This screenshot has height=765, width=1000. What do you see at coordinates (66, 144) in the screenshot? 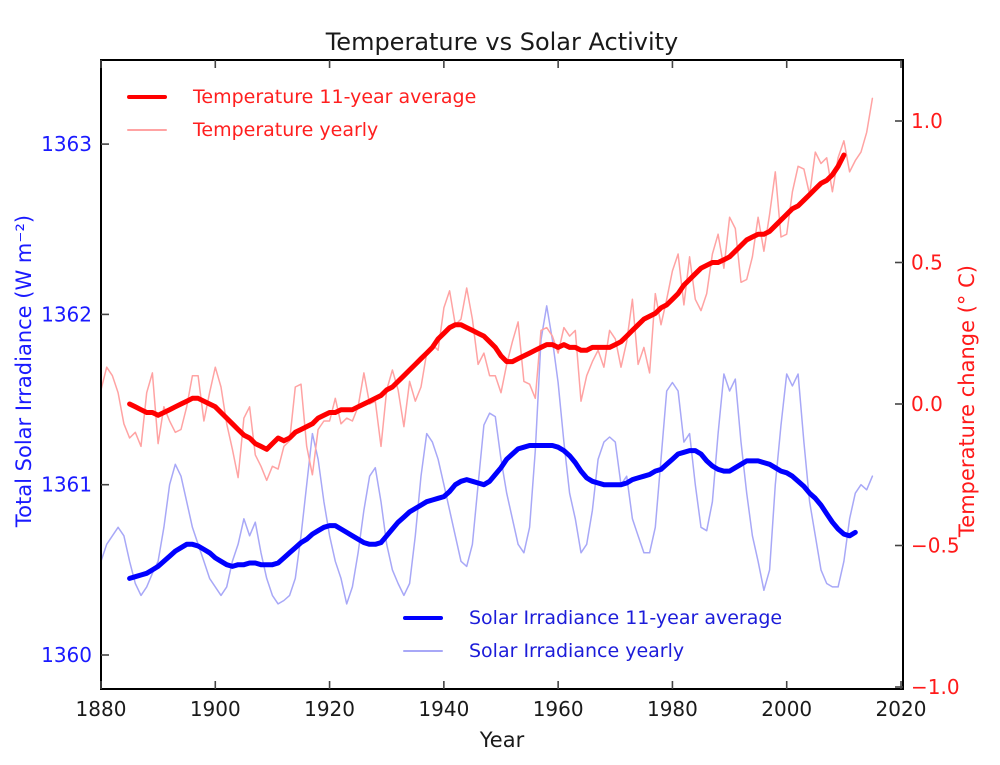
I see `left-y-tick-label: 1363` at bounding box center [66, 144].